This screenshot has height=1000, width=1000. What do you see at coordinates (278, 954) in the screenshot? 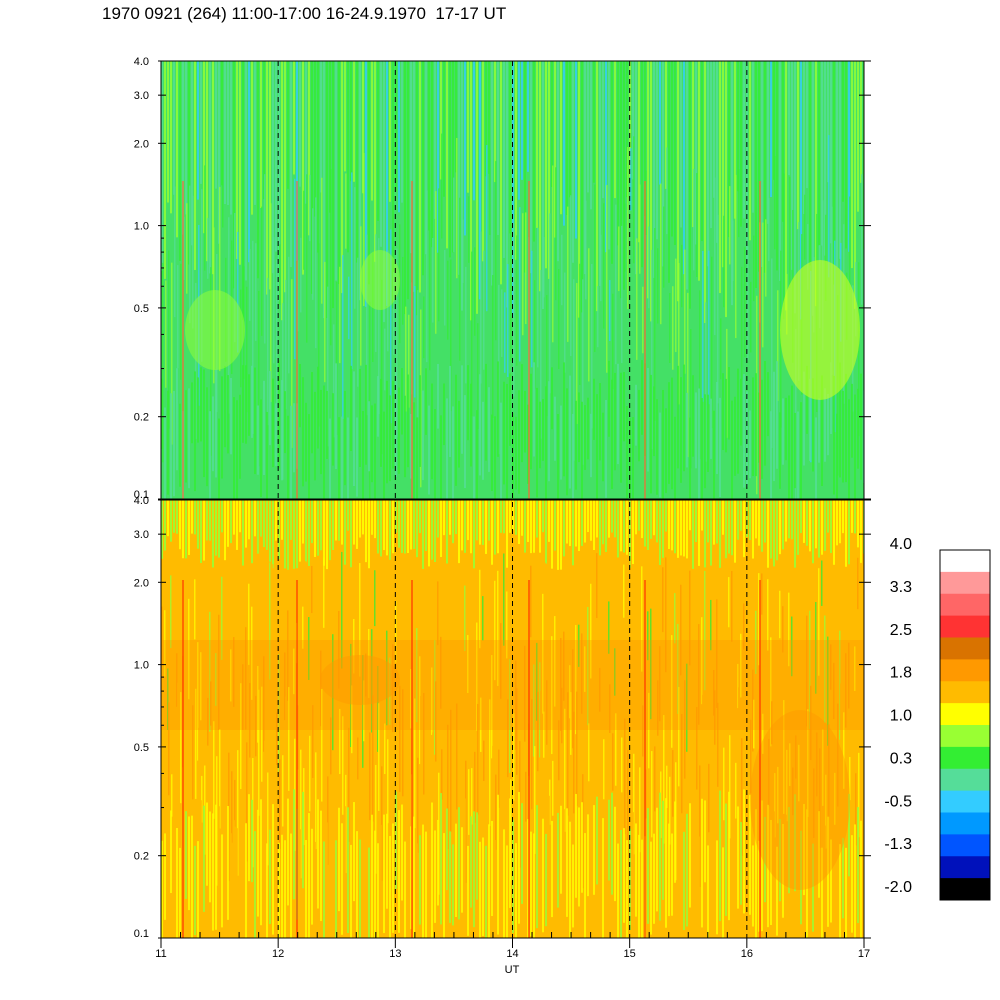
I see `x-tick-label: 12` at bounding box center [278, 954].